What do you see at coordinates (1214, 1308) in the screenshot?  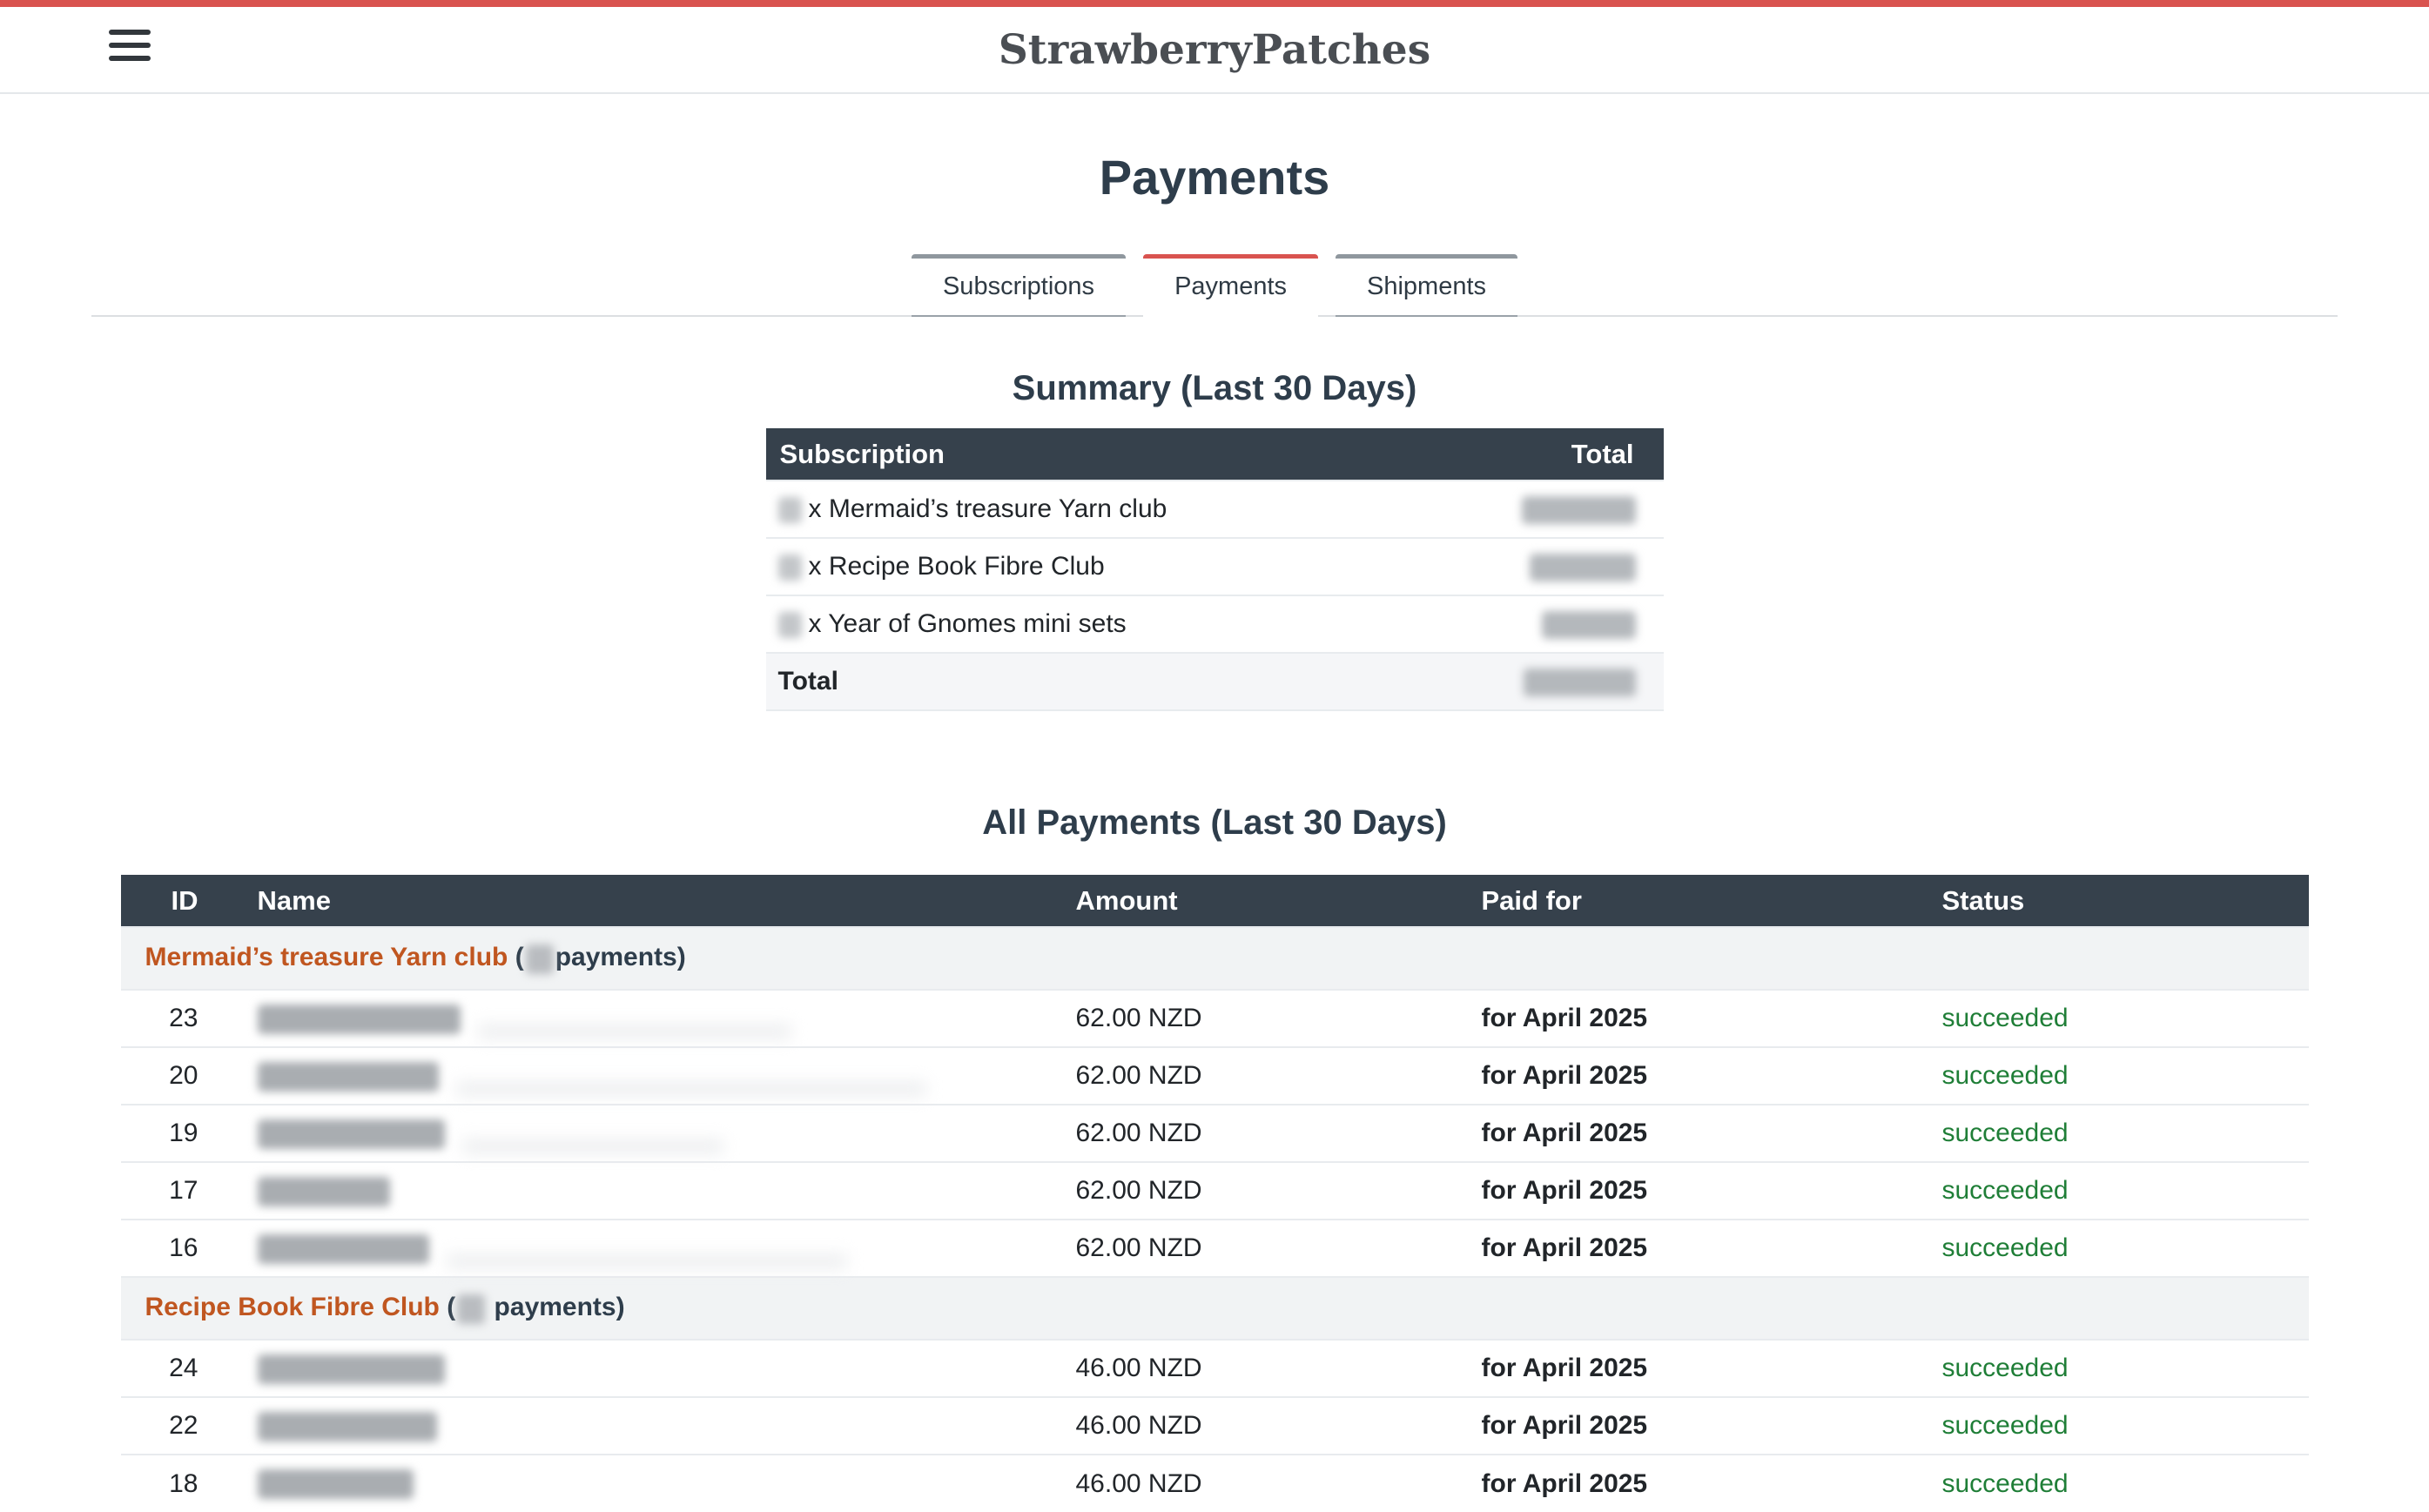 I see `payment-group-row: Recipe Book Fibre Club ( payments)` at bounding box center [1214, 1308].